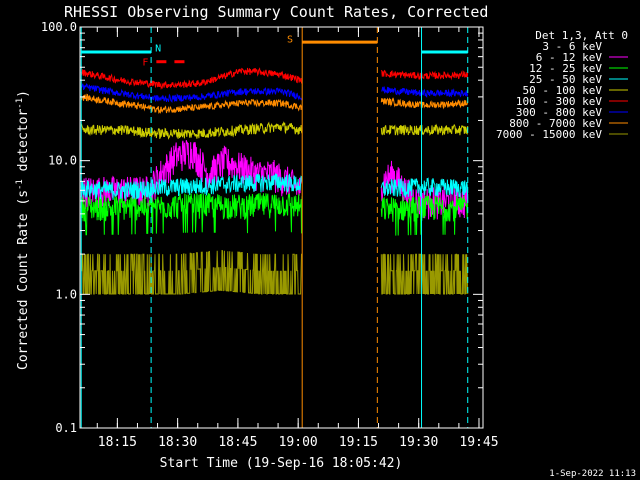 Image resolution: width=640 pixels, height=480 pixels. What do you see at coordinates (555, 123) in the screenshot?
I see `legend-entry-label: 800 - 7000 keV` at bounding box center [555, 123].